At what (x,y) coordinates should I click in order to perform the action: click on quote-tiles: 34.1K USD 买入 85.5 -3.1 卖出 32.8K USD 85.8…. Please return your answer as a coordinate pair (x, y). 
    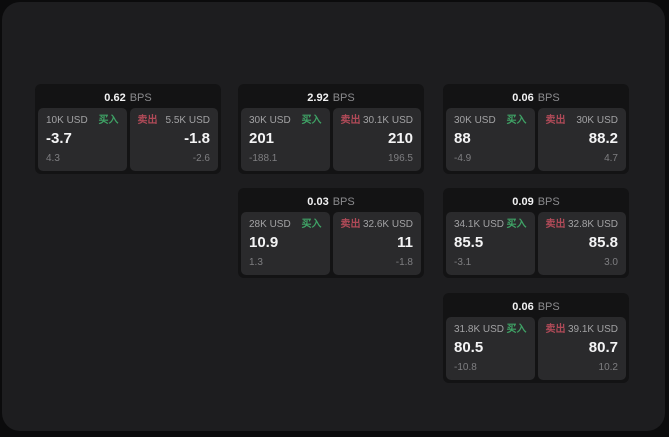
    Looking at the image, I should click on (536, 243).